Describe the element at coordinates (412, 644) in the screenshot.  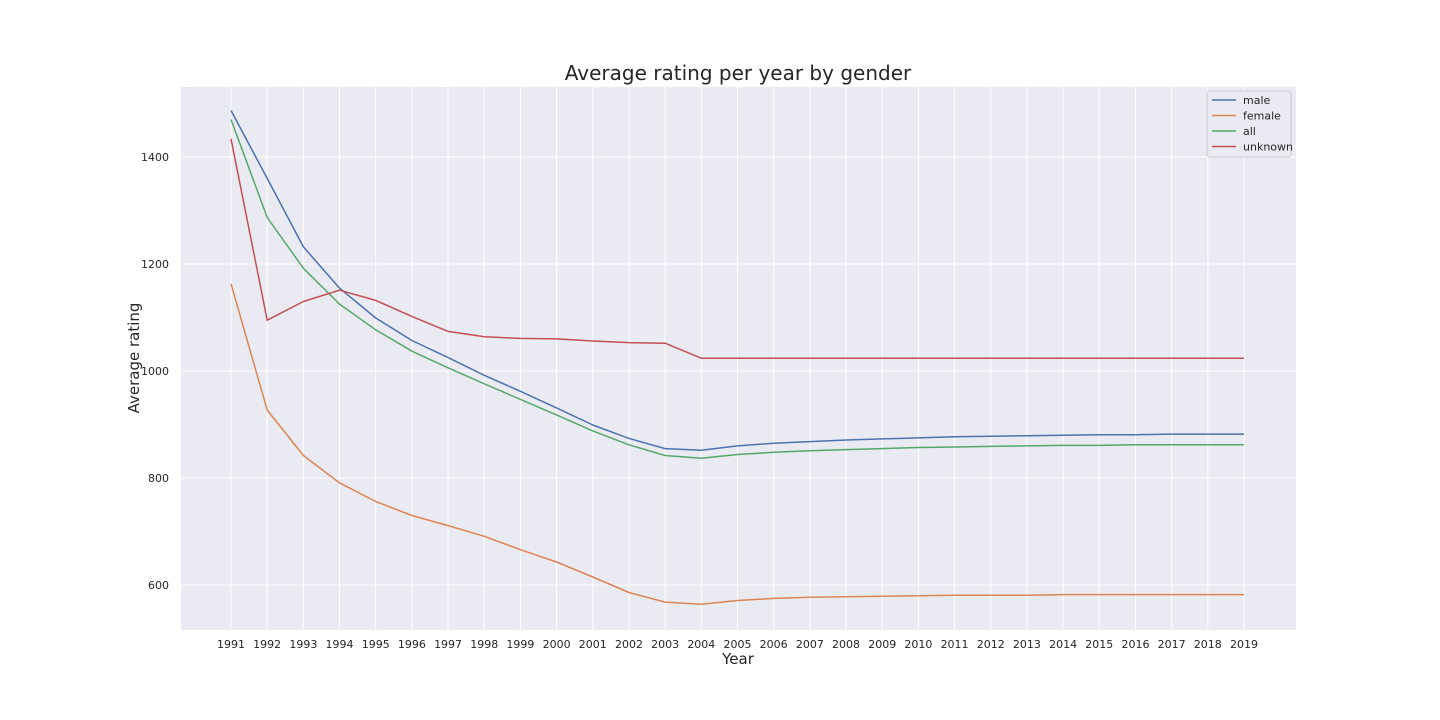
I see `x-tick-label: 1996` at that location.